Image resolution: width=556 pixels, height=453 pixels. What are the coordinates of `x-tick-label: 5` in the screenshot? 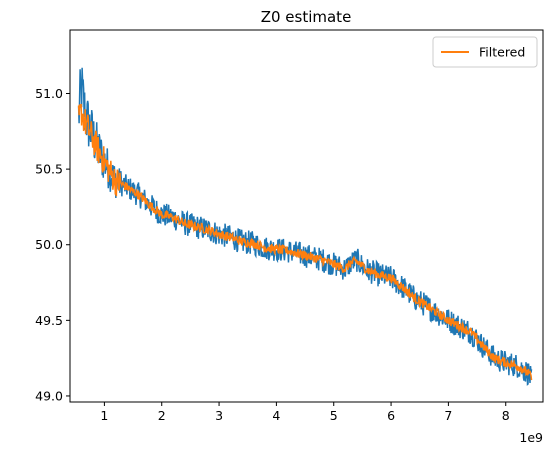 It's located at (334, 415).